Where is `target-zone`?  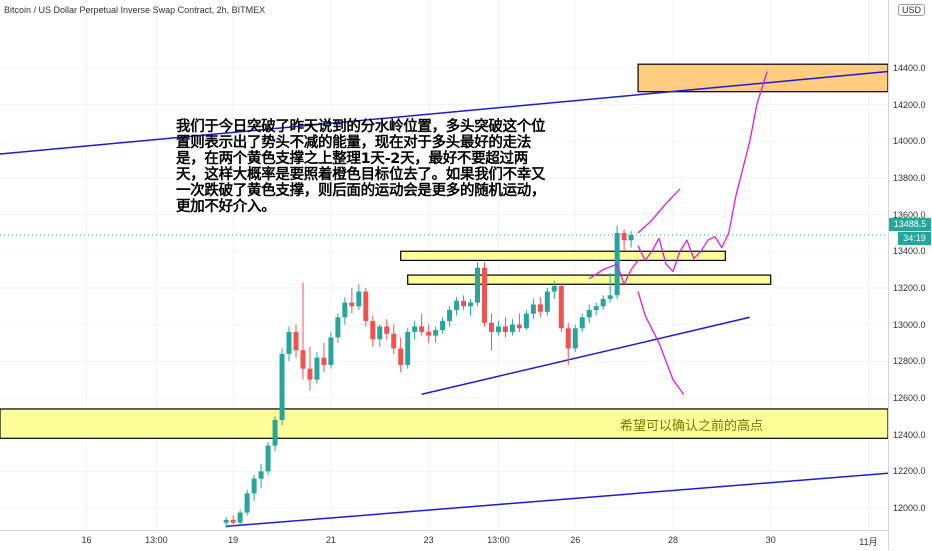
target-zone is located at coordinates (762, 78).